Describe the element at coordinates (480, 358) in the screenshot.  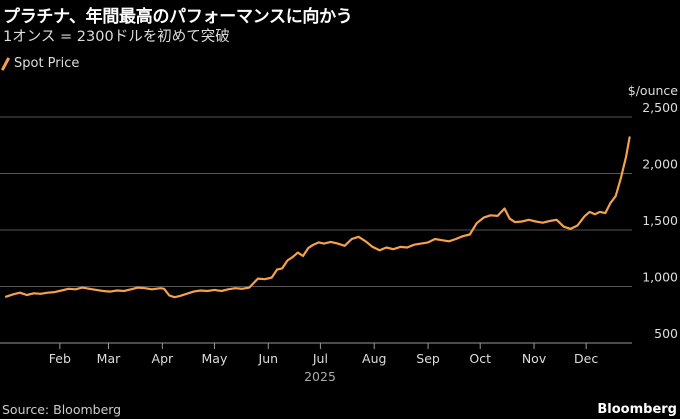
I see `x-tick-label-oct: Oct` at that location.